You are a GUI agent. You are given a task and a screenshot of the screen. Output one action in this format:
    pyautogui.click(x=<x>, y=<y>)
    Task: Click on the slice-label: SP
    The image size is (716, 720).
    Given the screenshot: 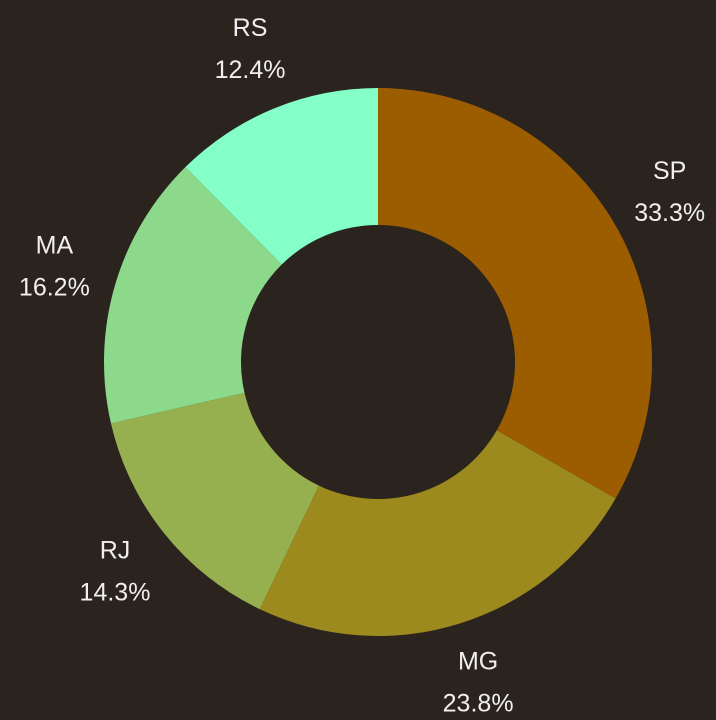 What is the action you would take?
    pyautogui.click(x=669, y=171)
    